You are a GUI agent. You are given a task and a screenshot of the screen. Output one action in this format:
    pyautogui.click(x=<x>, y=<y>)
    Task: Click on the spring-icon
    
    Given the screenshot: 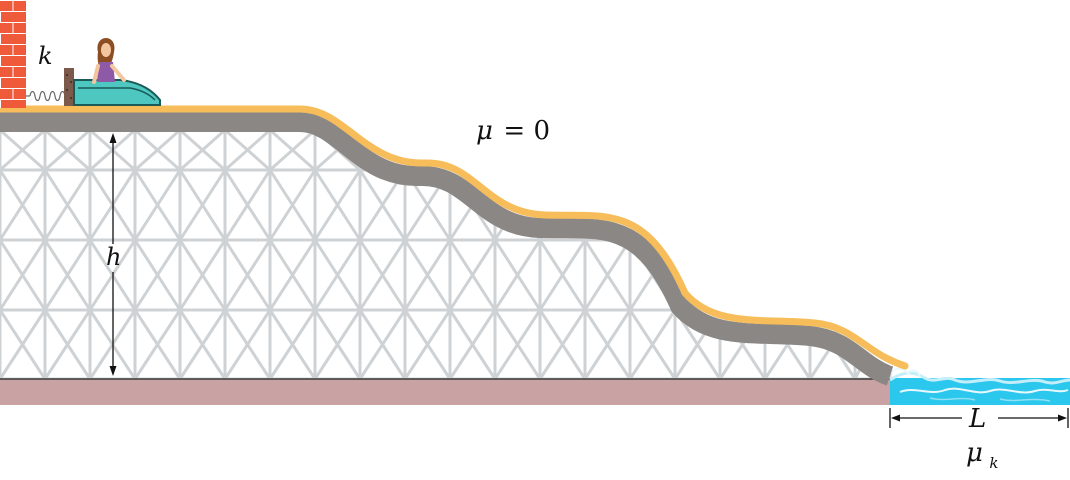 What is the action you would take?
    pyautogui.click(x=46, y=96)
    